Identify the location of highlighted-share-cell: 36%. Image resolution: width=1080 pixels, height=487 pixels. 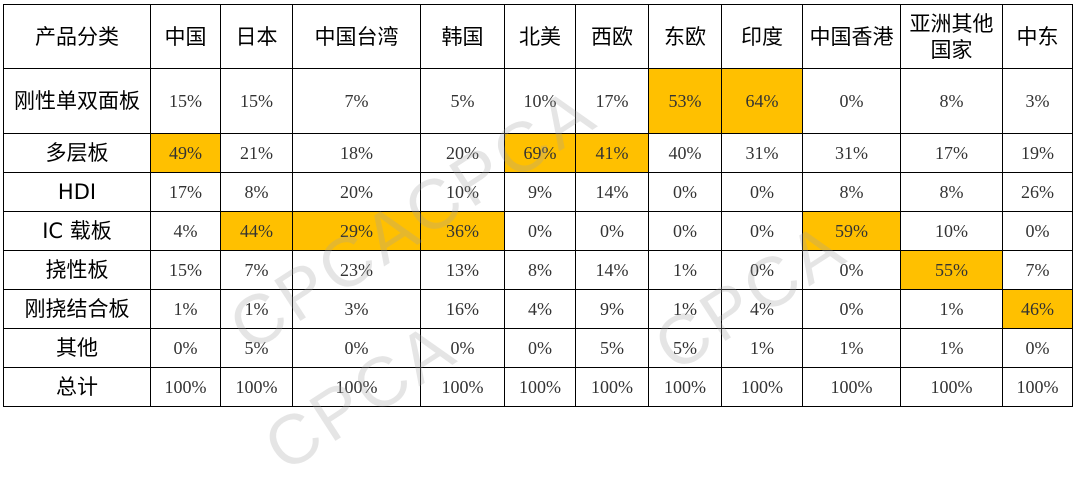
(462, 231).